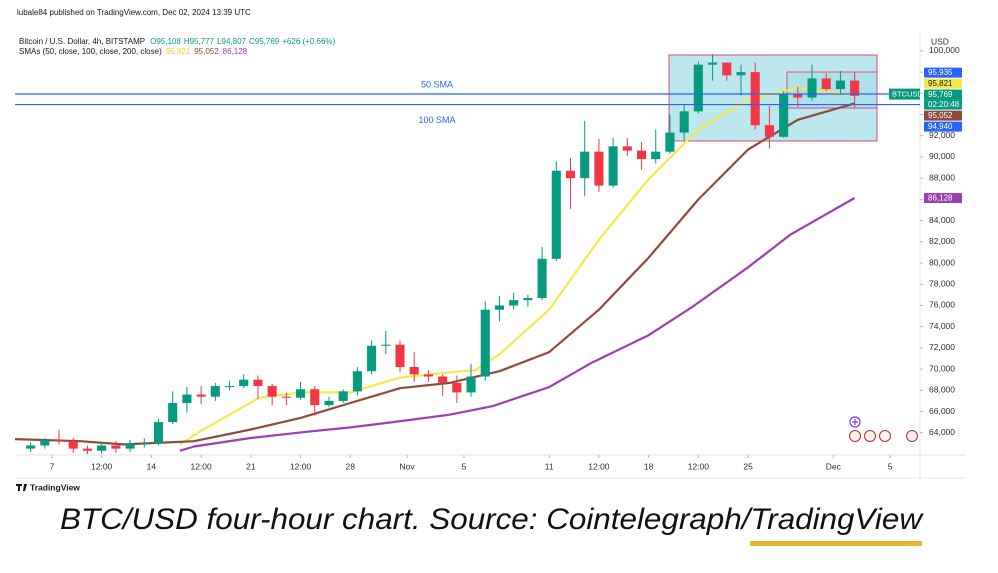 This screenshot has height=573, width=998. What do you see at coordinates (649, 466) in the screenshot?
I see `x-tick-label: 18` at bounding box center [649, 466].